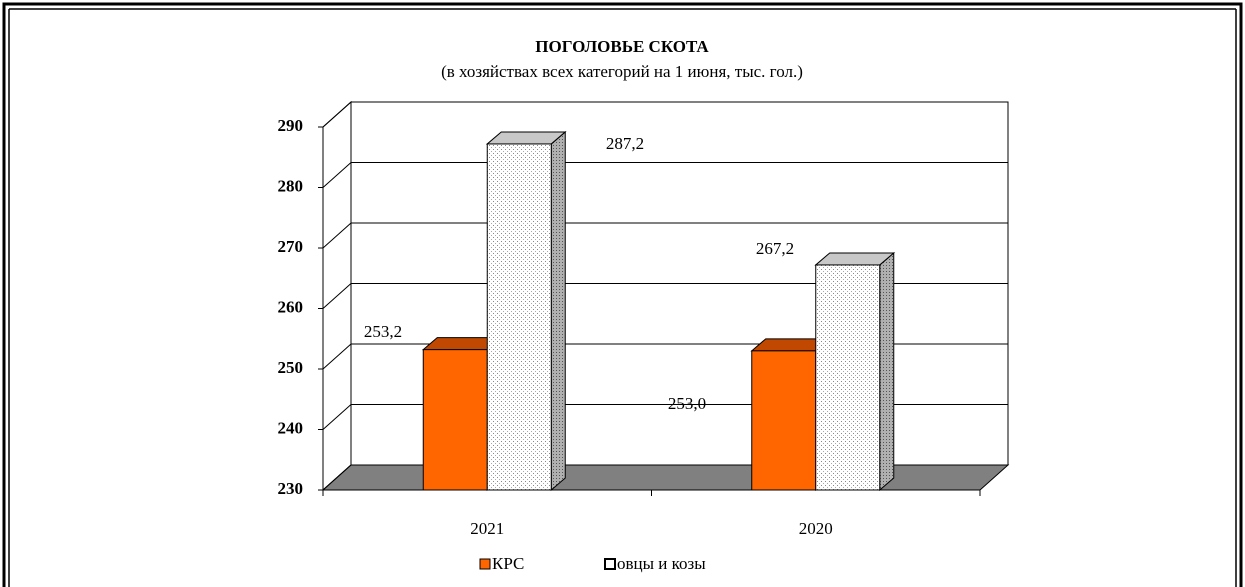 Image resolution: width=1245 pixels, height=587 pixels. What do you see at coordinates (291, 427) in the screenshot?
I see `y-tick-label: 240` at bounding box center [291, 427].